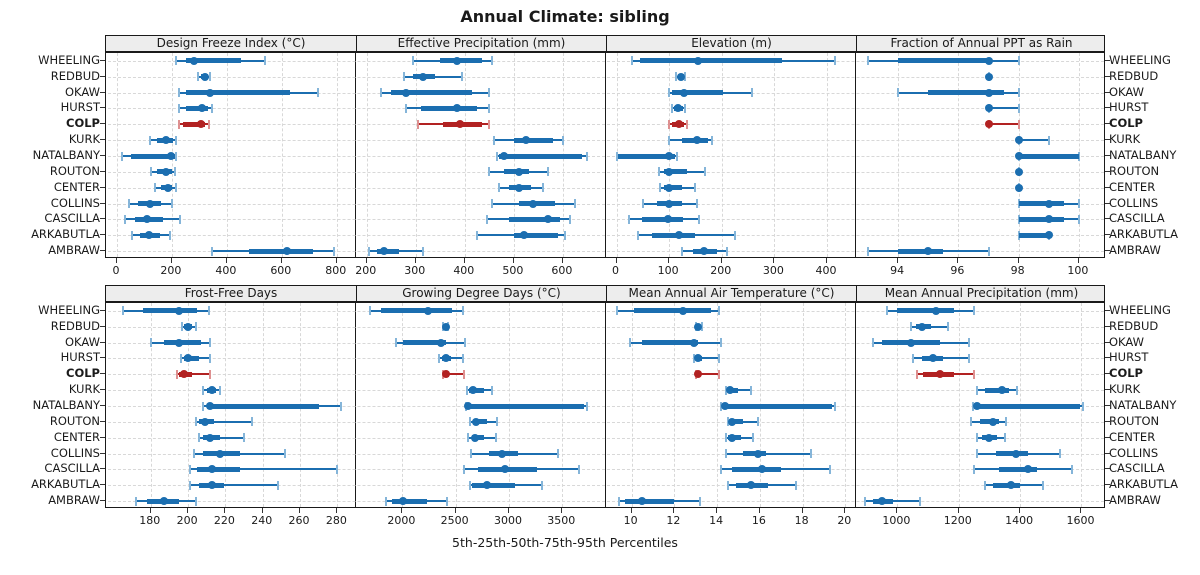  What do you see at coordinates (1137, 218) in the screenshot?
I see `site-label-right-cascilla: CASCILLA` at bounding box center [1137, 218].